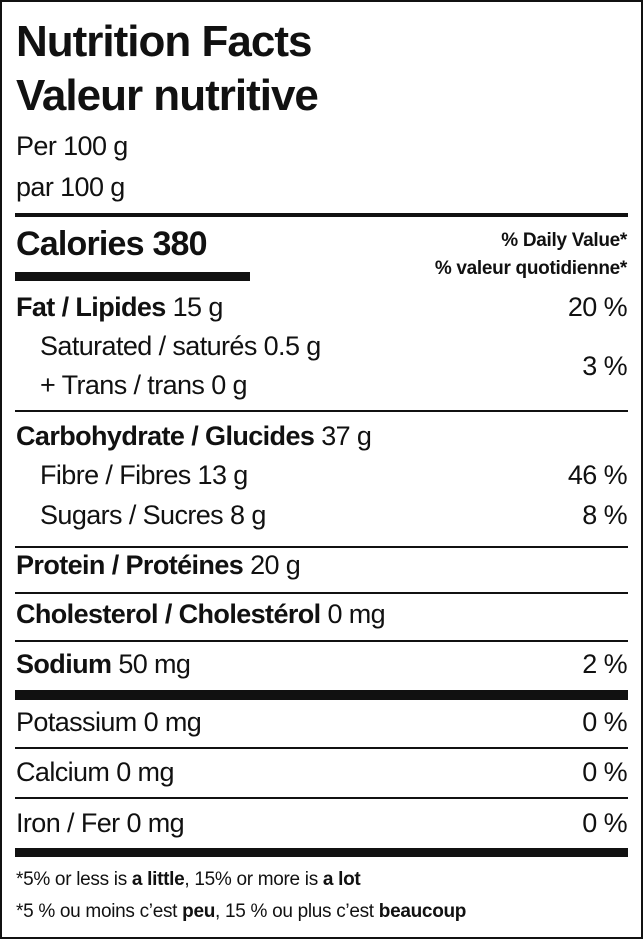 The height and width of the screenshot is (939, 643). Describe the element at coordinates (130, 565) in the screenshot. I see `protein-label: Protein / Protéines` at that location.